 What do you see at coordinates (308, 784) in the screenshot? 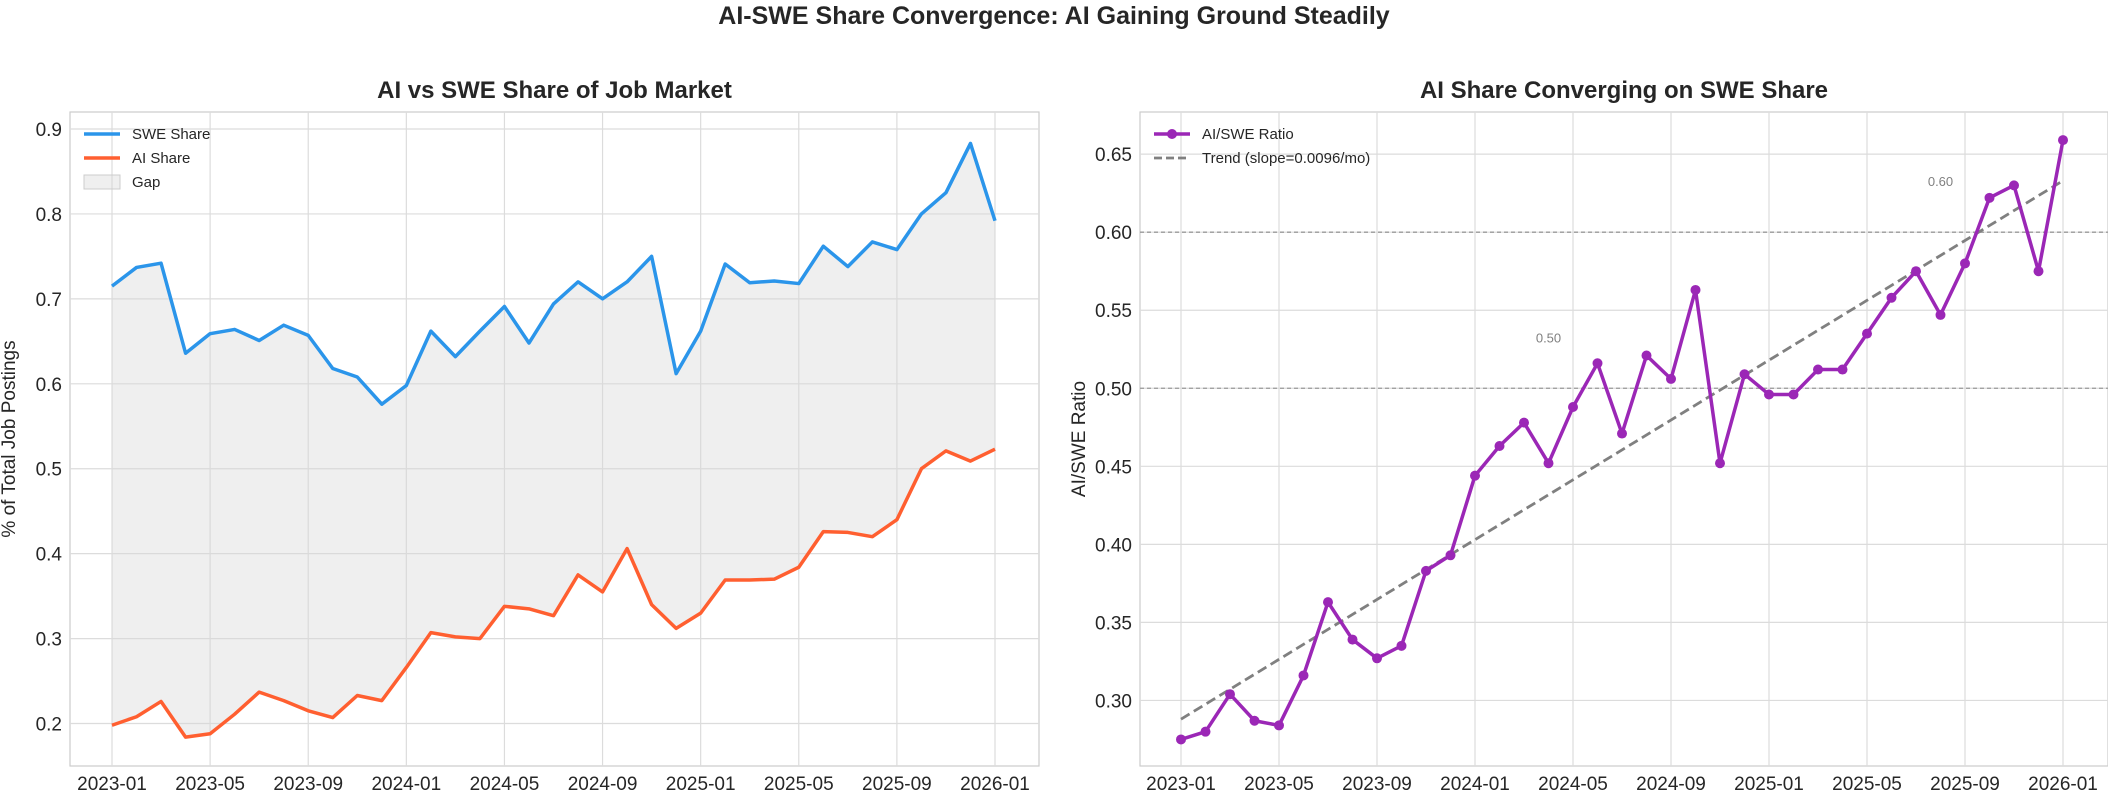
I see `left-x-tick-label: 2023-09` at bounding box center [308, 784].